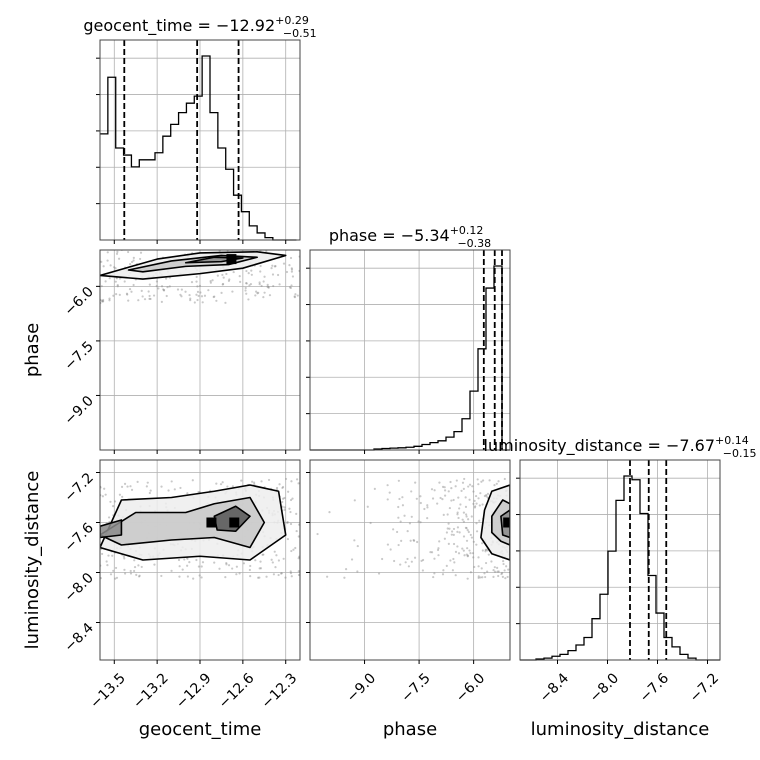  I want to click on ylabel-luminosity-distance: luminosity_distance, so click(32, 560).